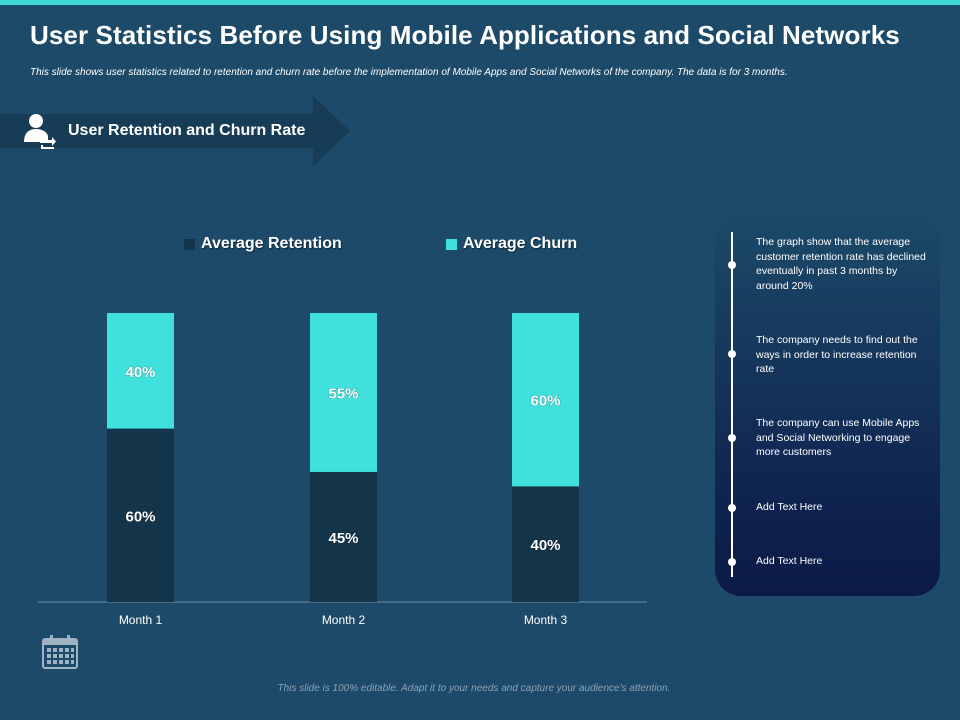 The width and height of the screenshot is (960, 720). What do you see at coordinates (40, 131) in the screenshot?
I see `user-refresh-icon` at bounding box center [40, 131].